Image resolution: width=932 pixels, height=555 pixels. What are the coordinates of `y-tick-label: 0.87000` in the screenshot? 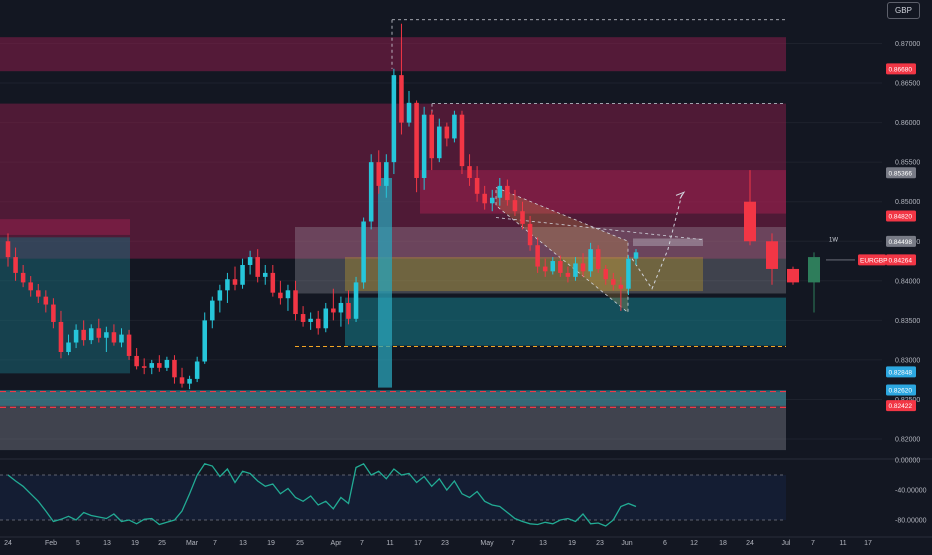 It's located at (907, 44).